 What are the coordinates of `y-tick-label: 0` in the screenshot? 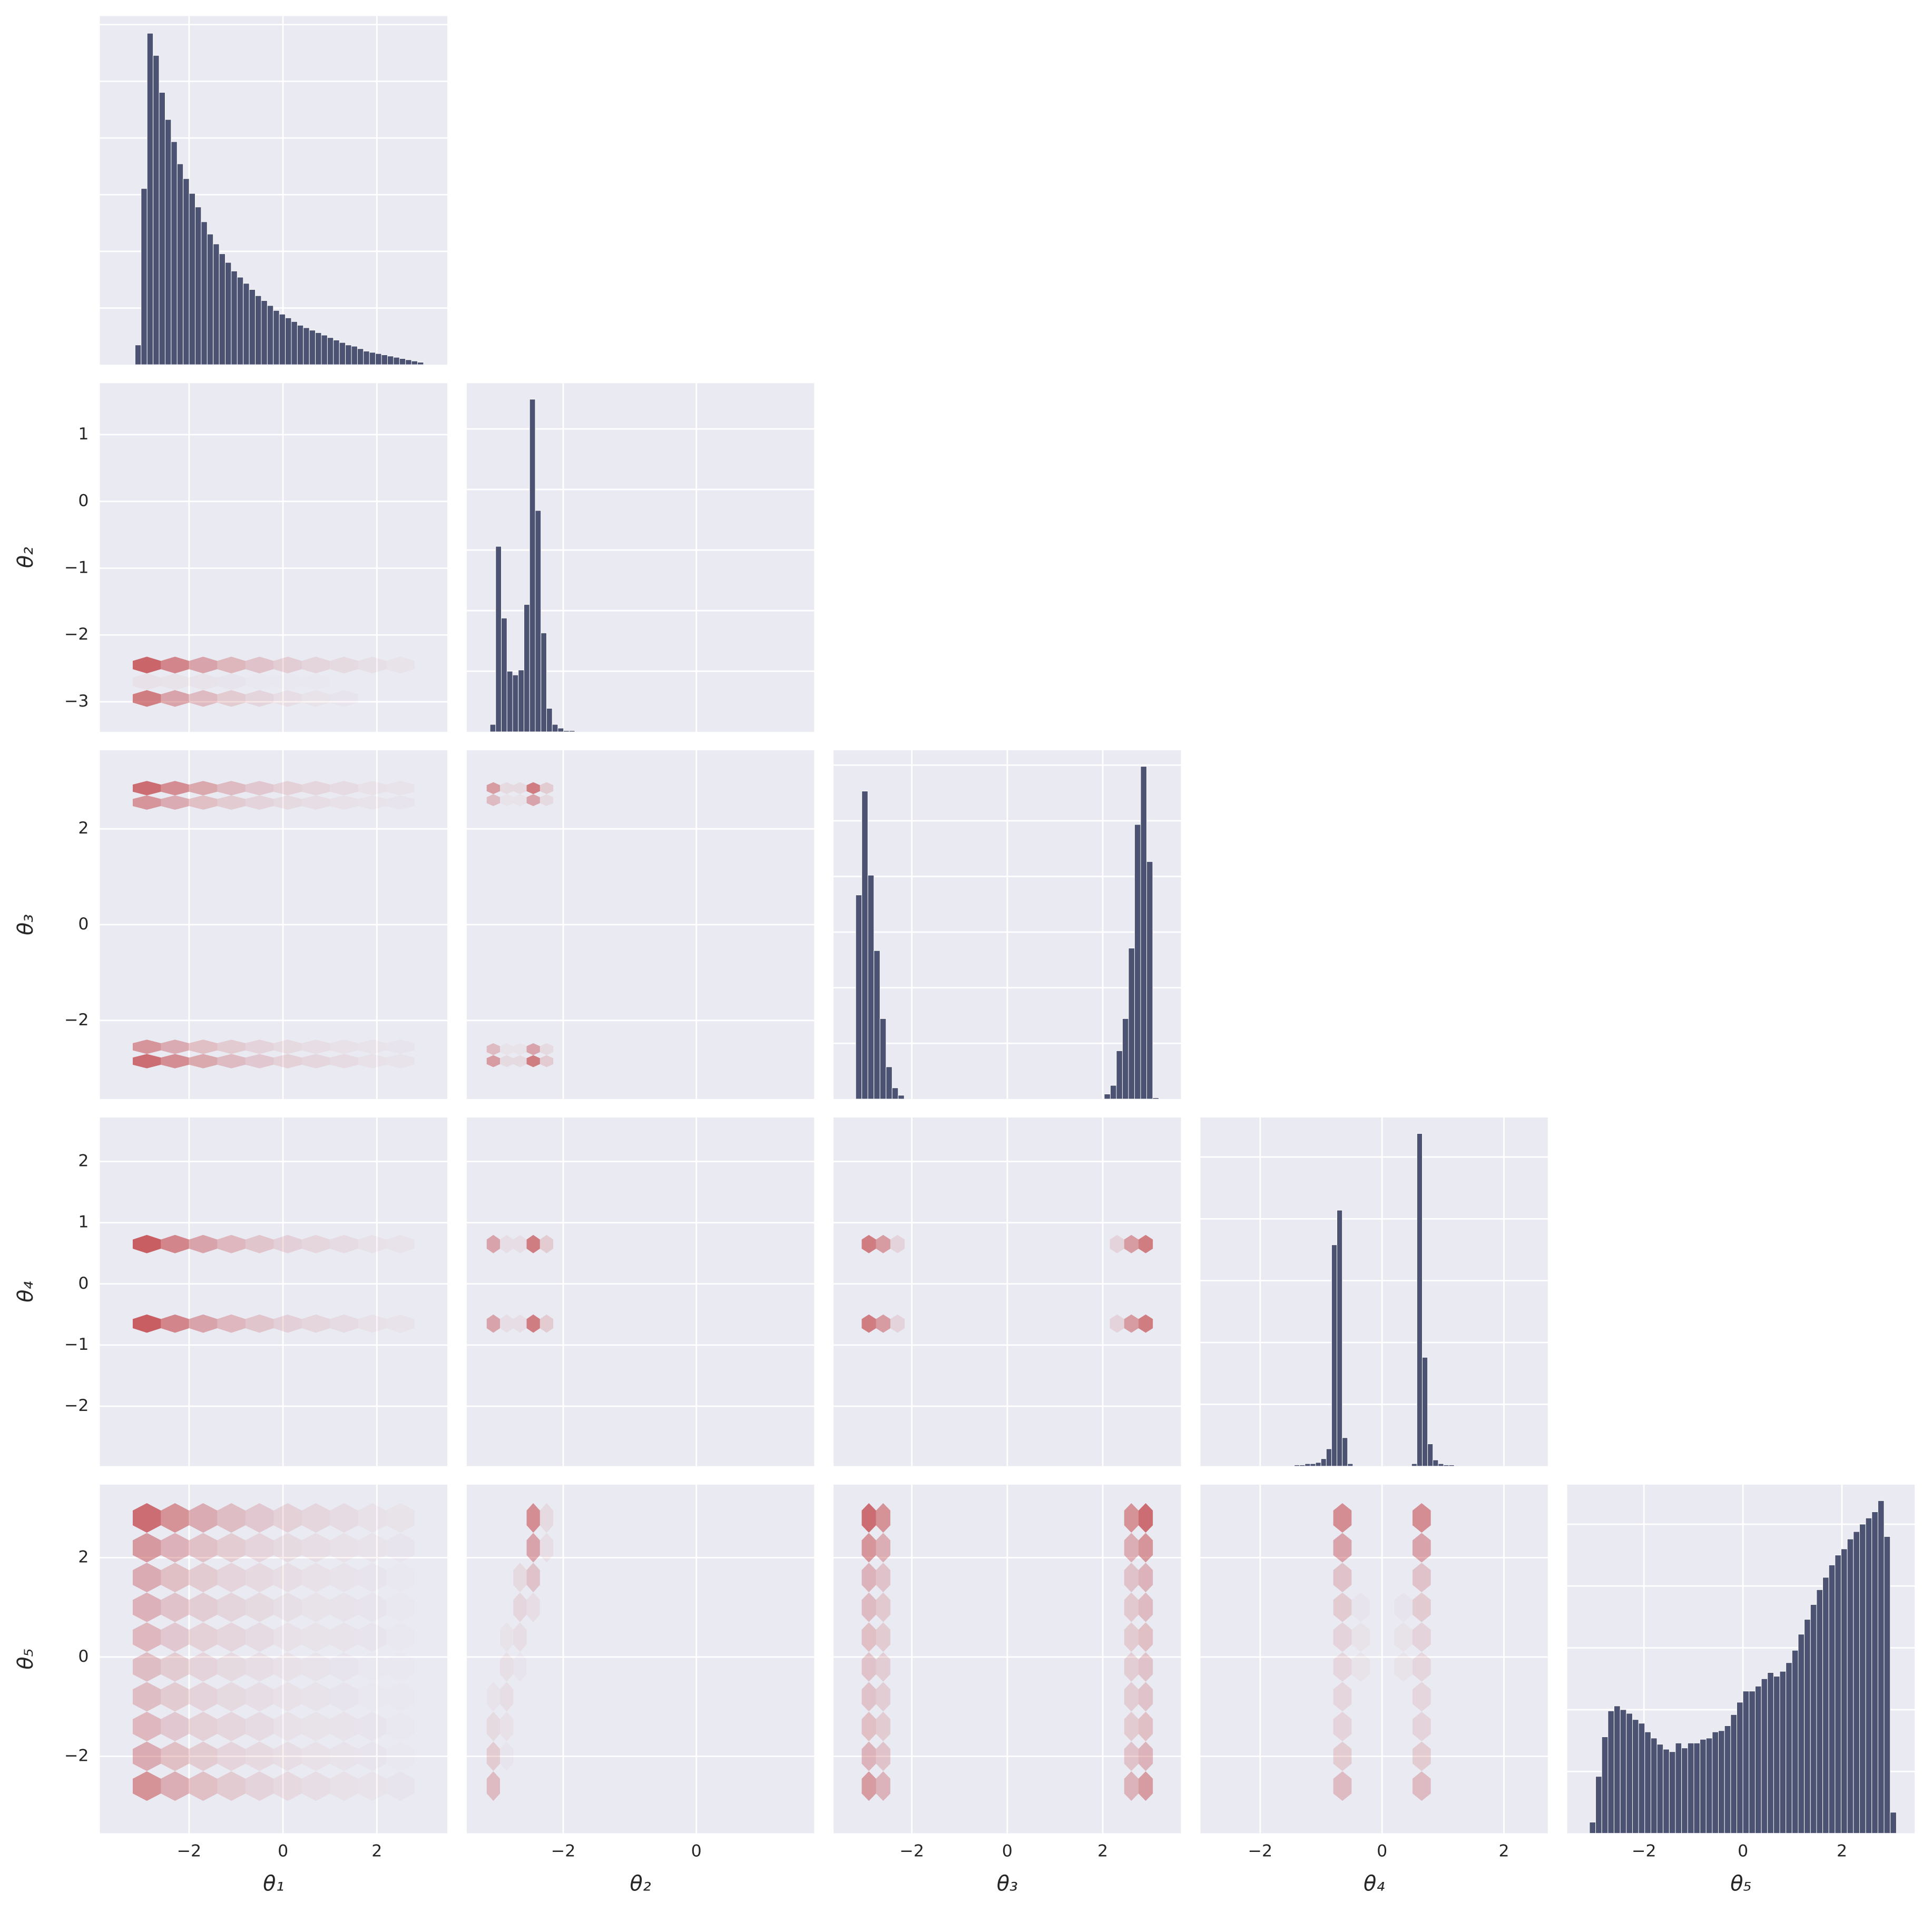 It's located at (83, 1283).